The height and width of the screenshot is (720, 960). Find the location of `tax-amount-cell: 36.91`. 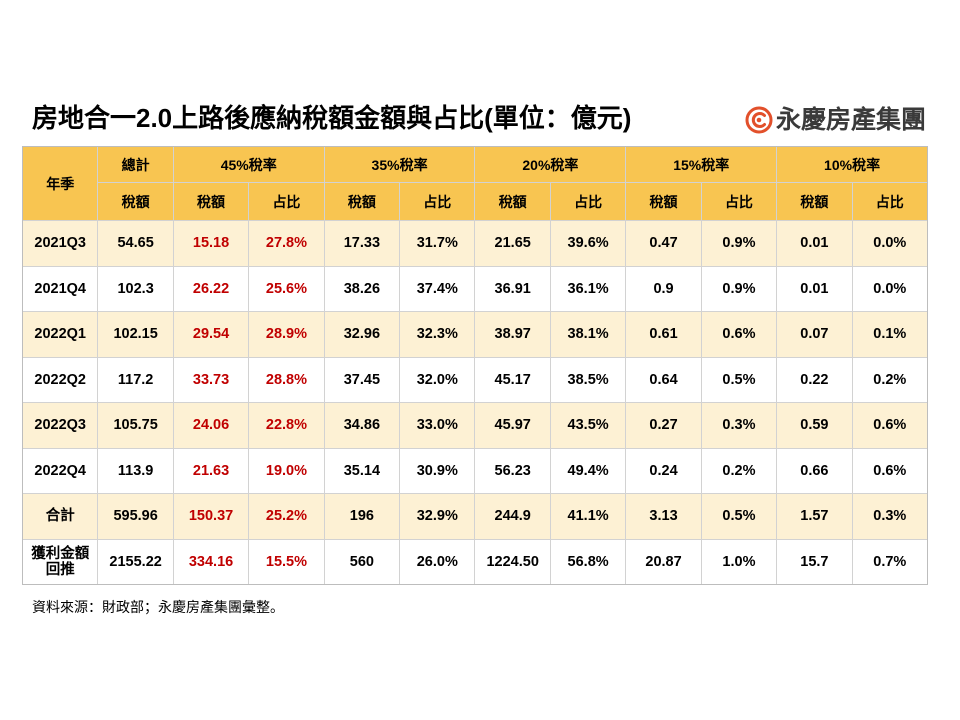

tax-amount-cell: 36.91 is located at coordinates (512, 288).